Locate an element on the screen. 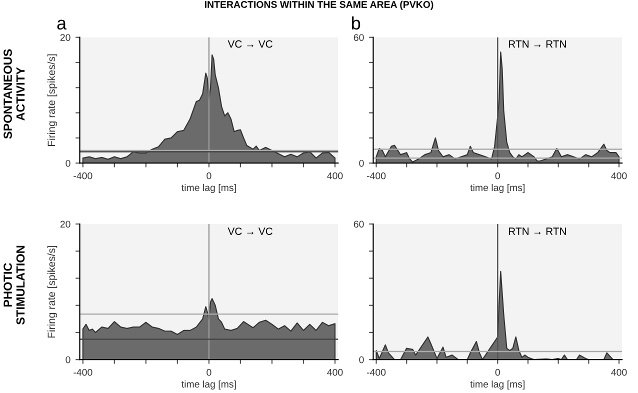 This screenshot has width=638, height=393. chart-title: b is located at coordinates (356, 23).